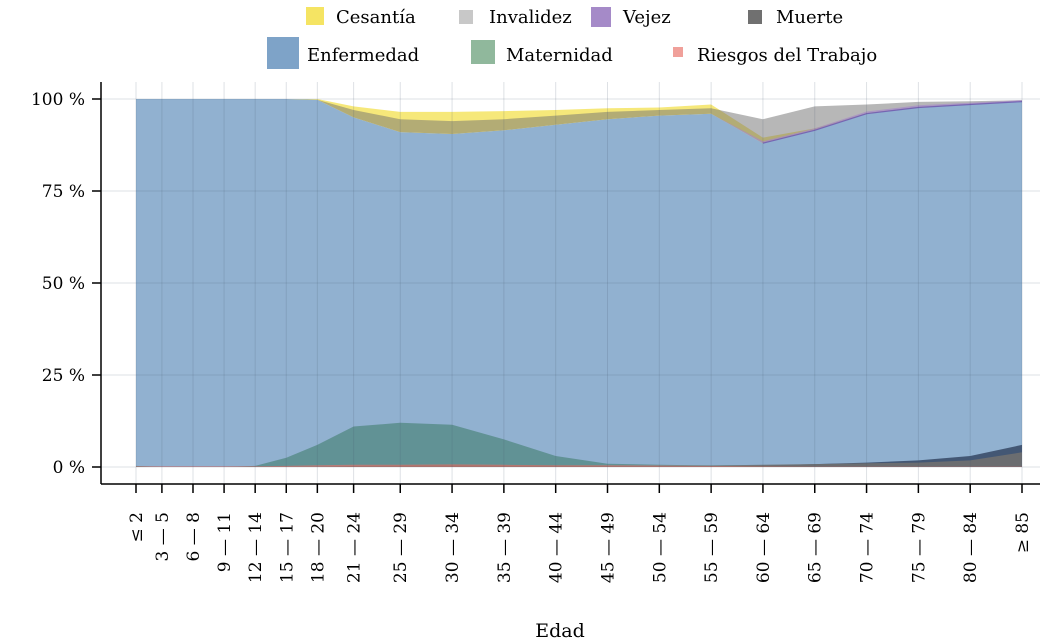 The height and width of the screenshot is (644, 1048). Describe the element at coordinates (608, 547) in the screenshot. I see `x-tick-label: 45 — 49` at that location.